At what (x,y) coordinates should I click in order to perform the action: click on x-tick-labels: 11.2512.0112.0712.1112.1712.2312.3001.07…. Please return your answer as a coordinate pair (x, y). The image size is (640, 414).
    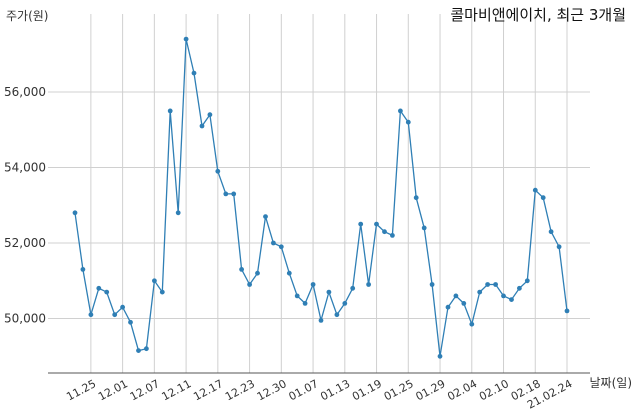
    Looking at the image, I should click on (319, 394).